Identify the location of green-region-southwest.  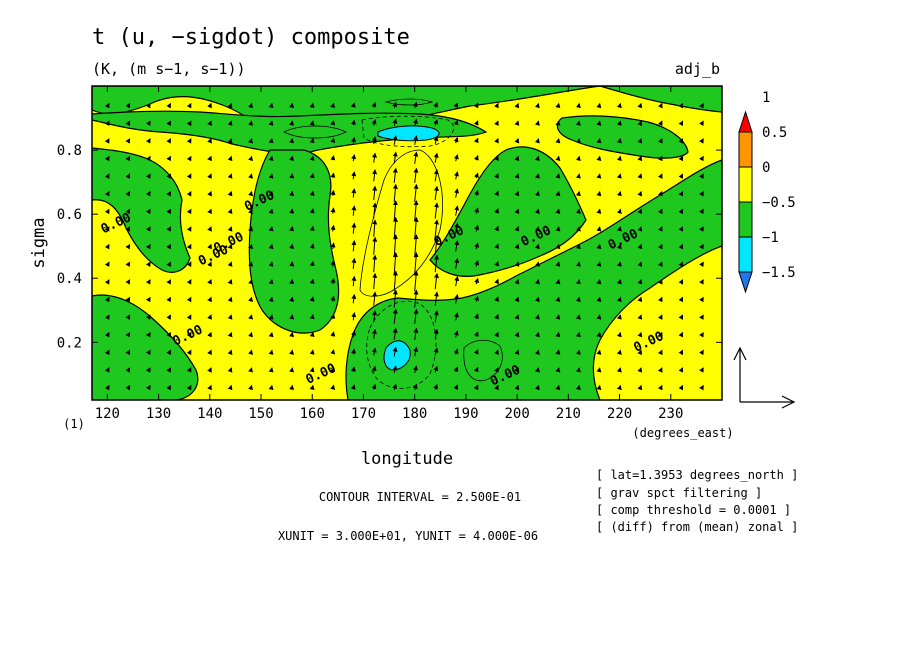
(145, 347).